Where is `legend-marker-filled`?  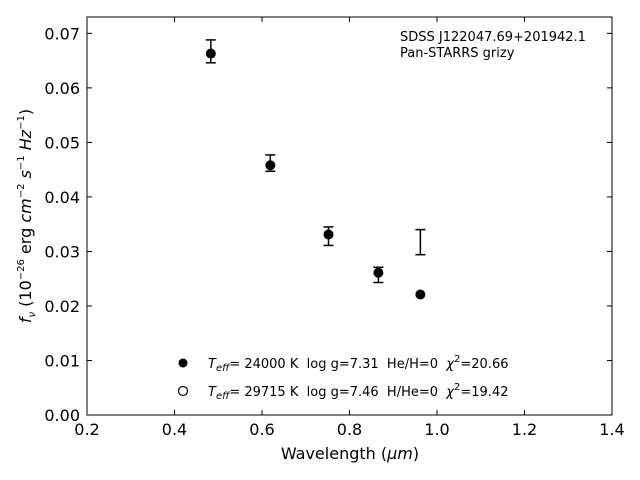 legend-marker-filled is located at coordinates (183, 363).